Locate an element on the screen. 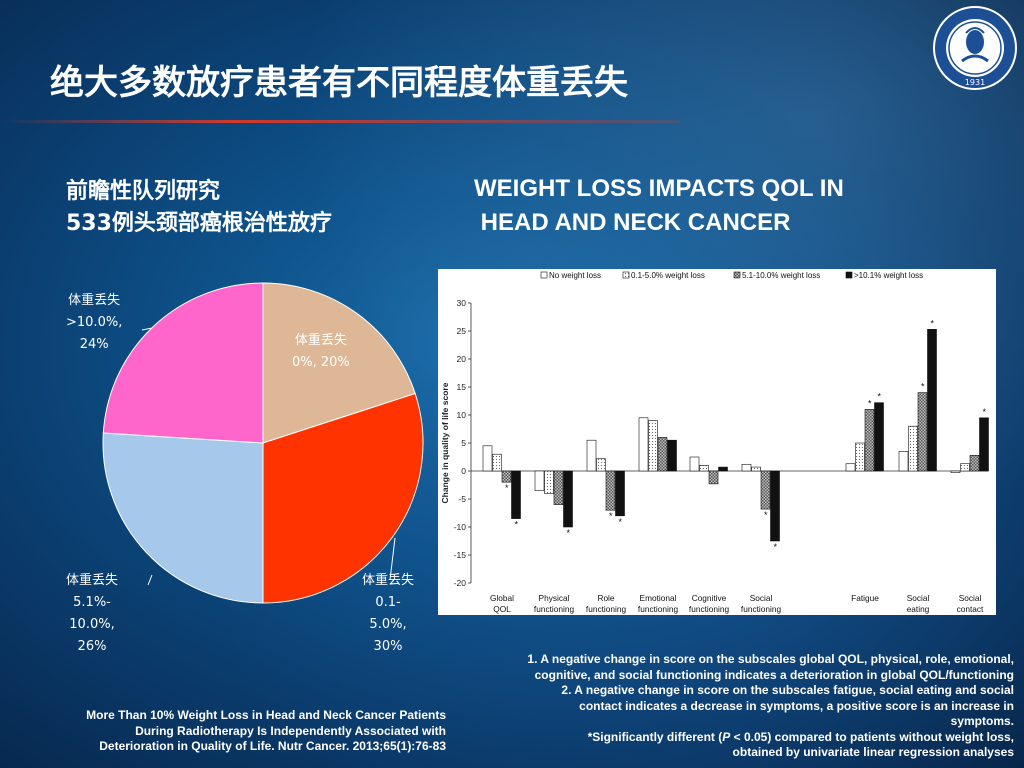 This screenshot has height=768, width=1024. x-category-label: Fatigue is located at coordinates (865, 598).